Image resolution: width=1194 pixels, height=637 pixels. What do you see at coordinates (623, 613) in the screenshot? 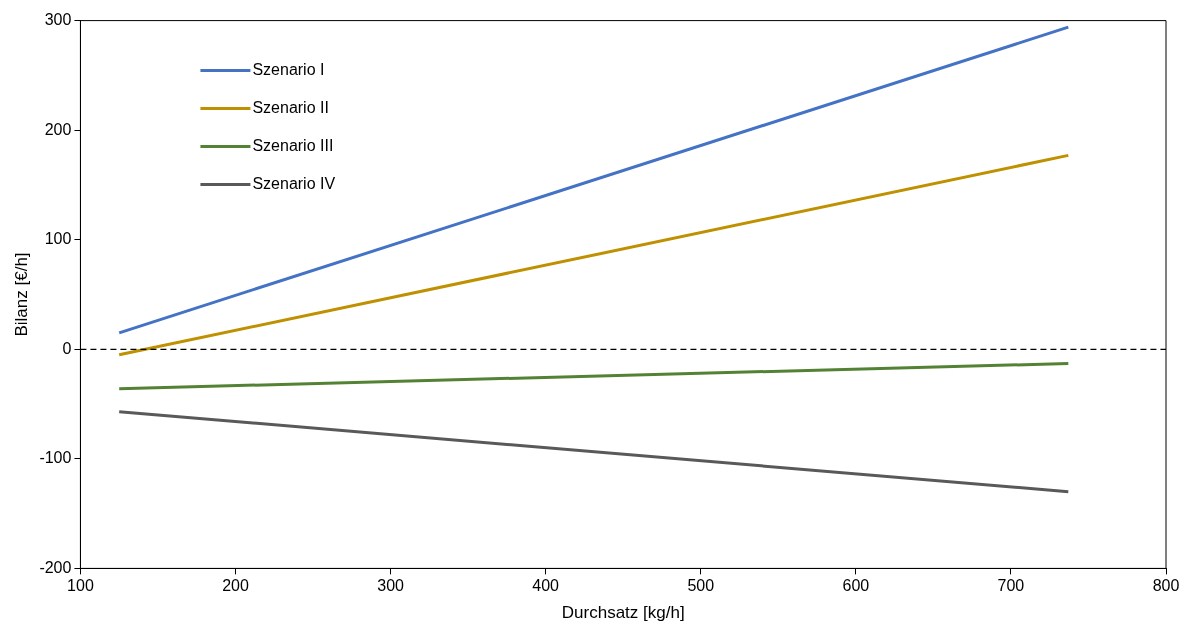
I see `x-axis-title: Durchsatz [kg/h]` at bounding box center [623, 613].